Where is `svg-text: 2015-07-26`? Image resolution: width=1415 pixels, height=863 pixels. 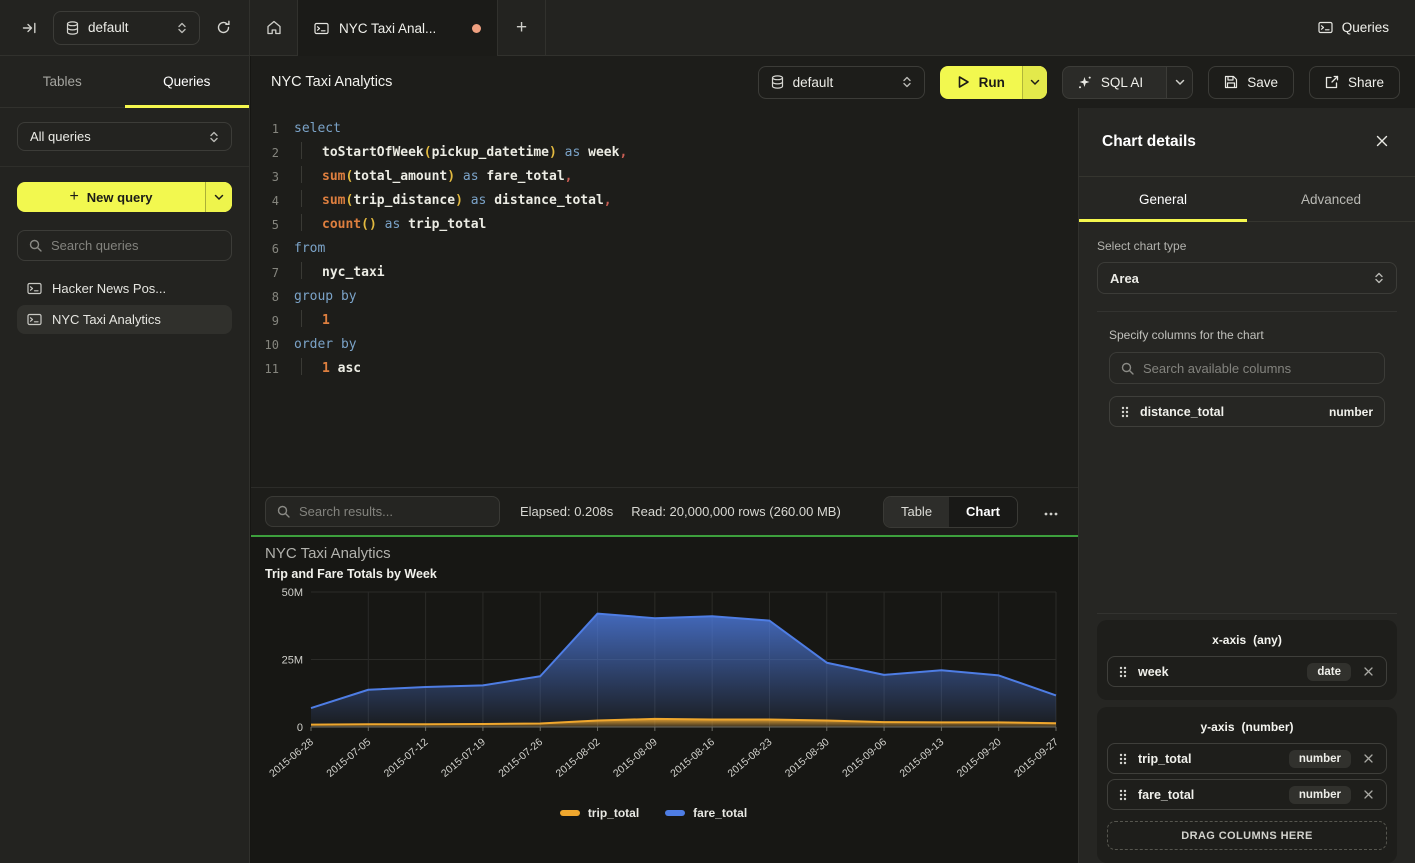 svg-text: 2015-07-26 is located at coordinates (520, 758).